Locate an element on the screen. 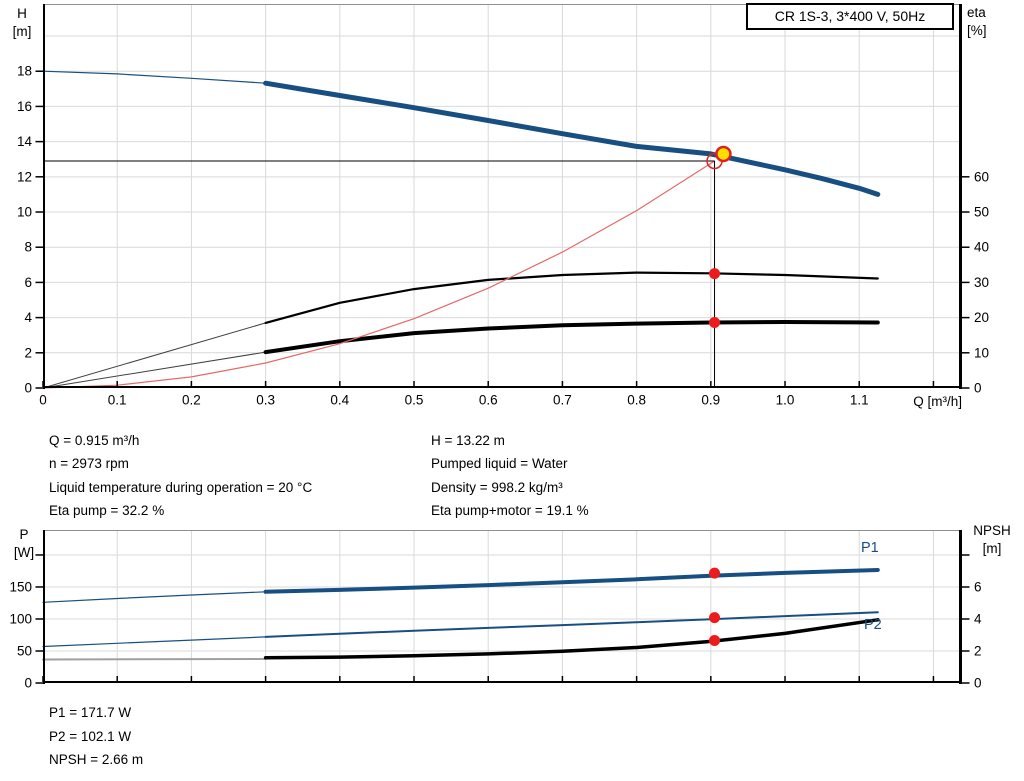 This screenshot has width=1024, height=781. tick-label-right: 2 is located at coordinates (978, 651).